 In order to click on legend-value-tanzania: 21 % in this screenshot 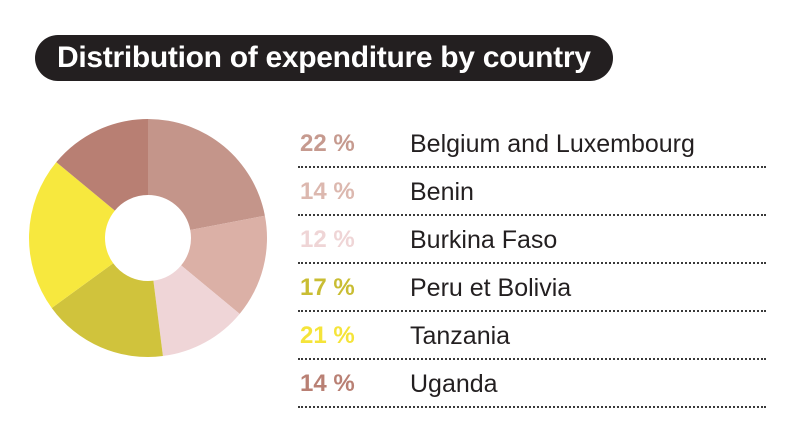, I will do `click(327, 335)`.